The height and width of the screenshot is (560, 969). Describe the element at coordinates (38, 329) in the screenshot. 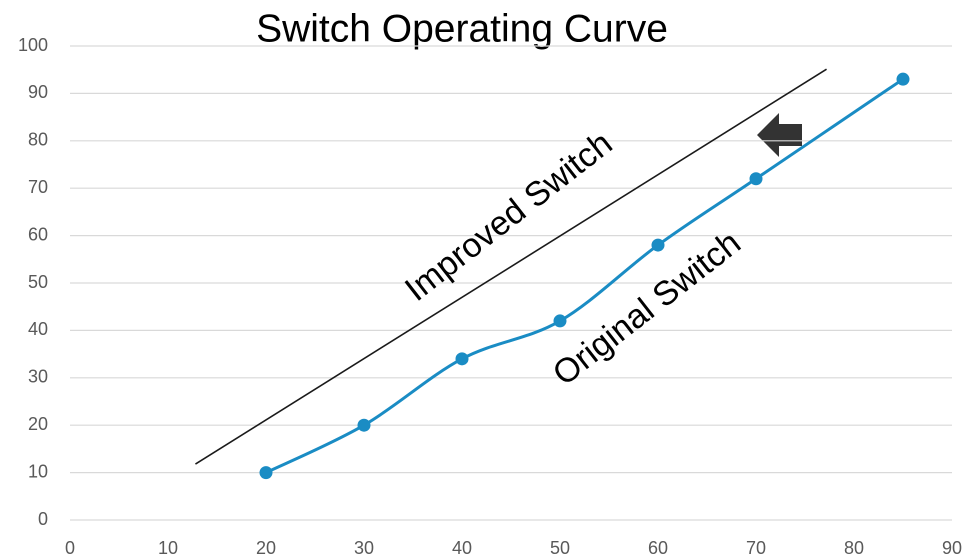

I see `y-tick-label: 40` at that location.